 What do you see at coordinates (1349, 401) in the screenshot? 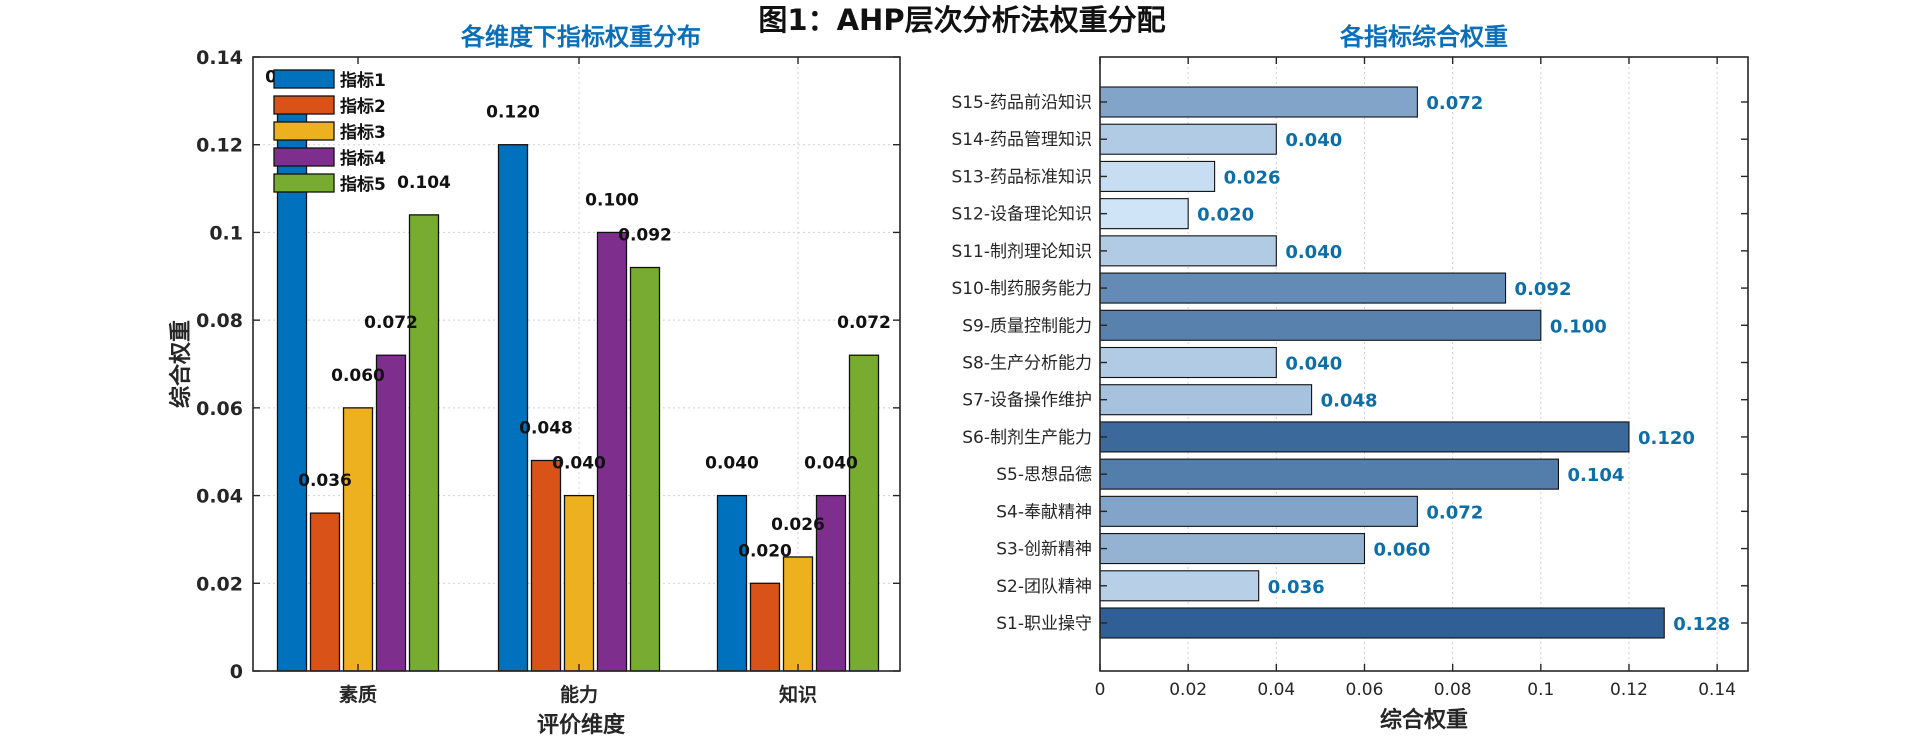
I see `right-bar-value-label: 0.048` at bounding box center [1349, 401].